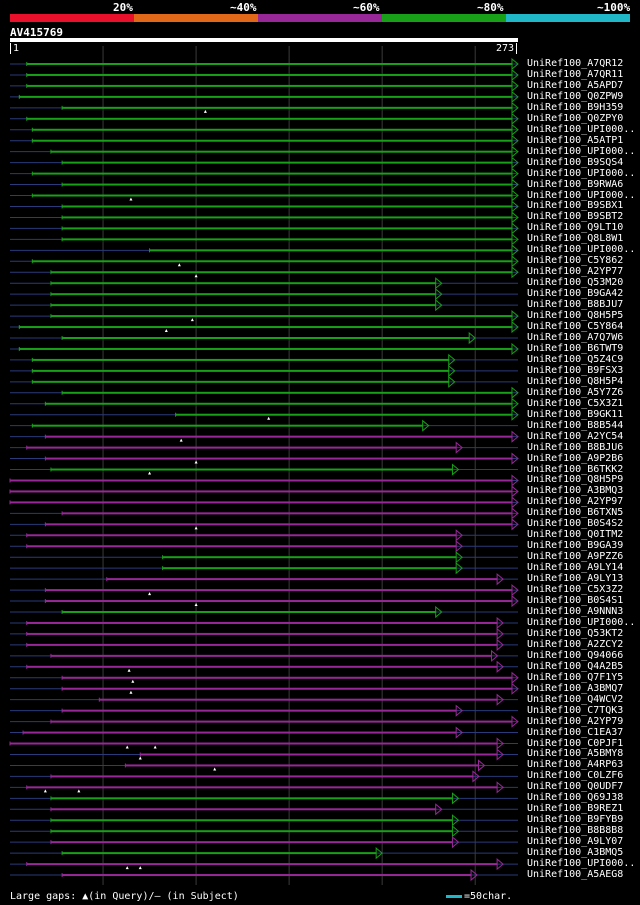  Describe the element at coordinates (575, 787) in the screenshot. I see `hit-name: UniRef100_Q0UDF7` at that location.